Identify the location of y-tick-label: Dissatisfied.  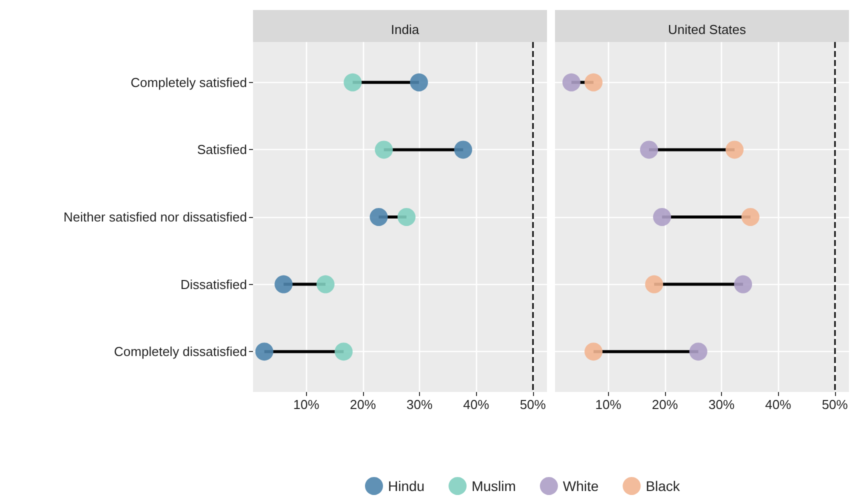
(213, 284).